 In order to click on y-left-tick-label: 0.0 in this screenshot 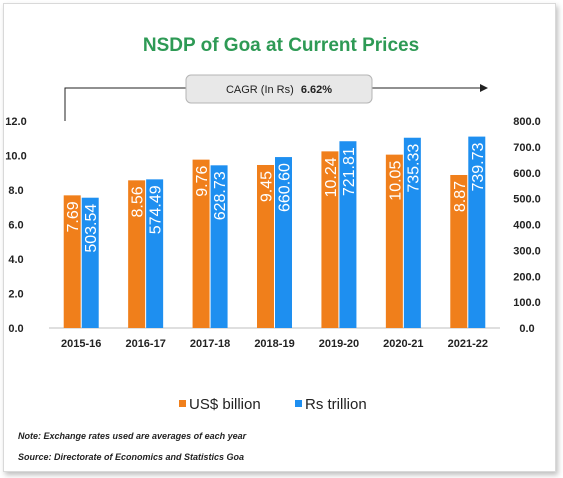, I will do `click(15, 329)`.